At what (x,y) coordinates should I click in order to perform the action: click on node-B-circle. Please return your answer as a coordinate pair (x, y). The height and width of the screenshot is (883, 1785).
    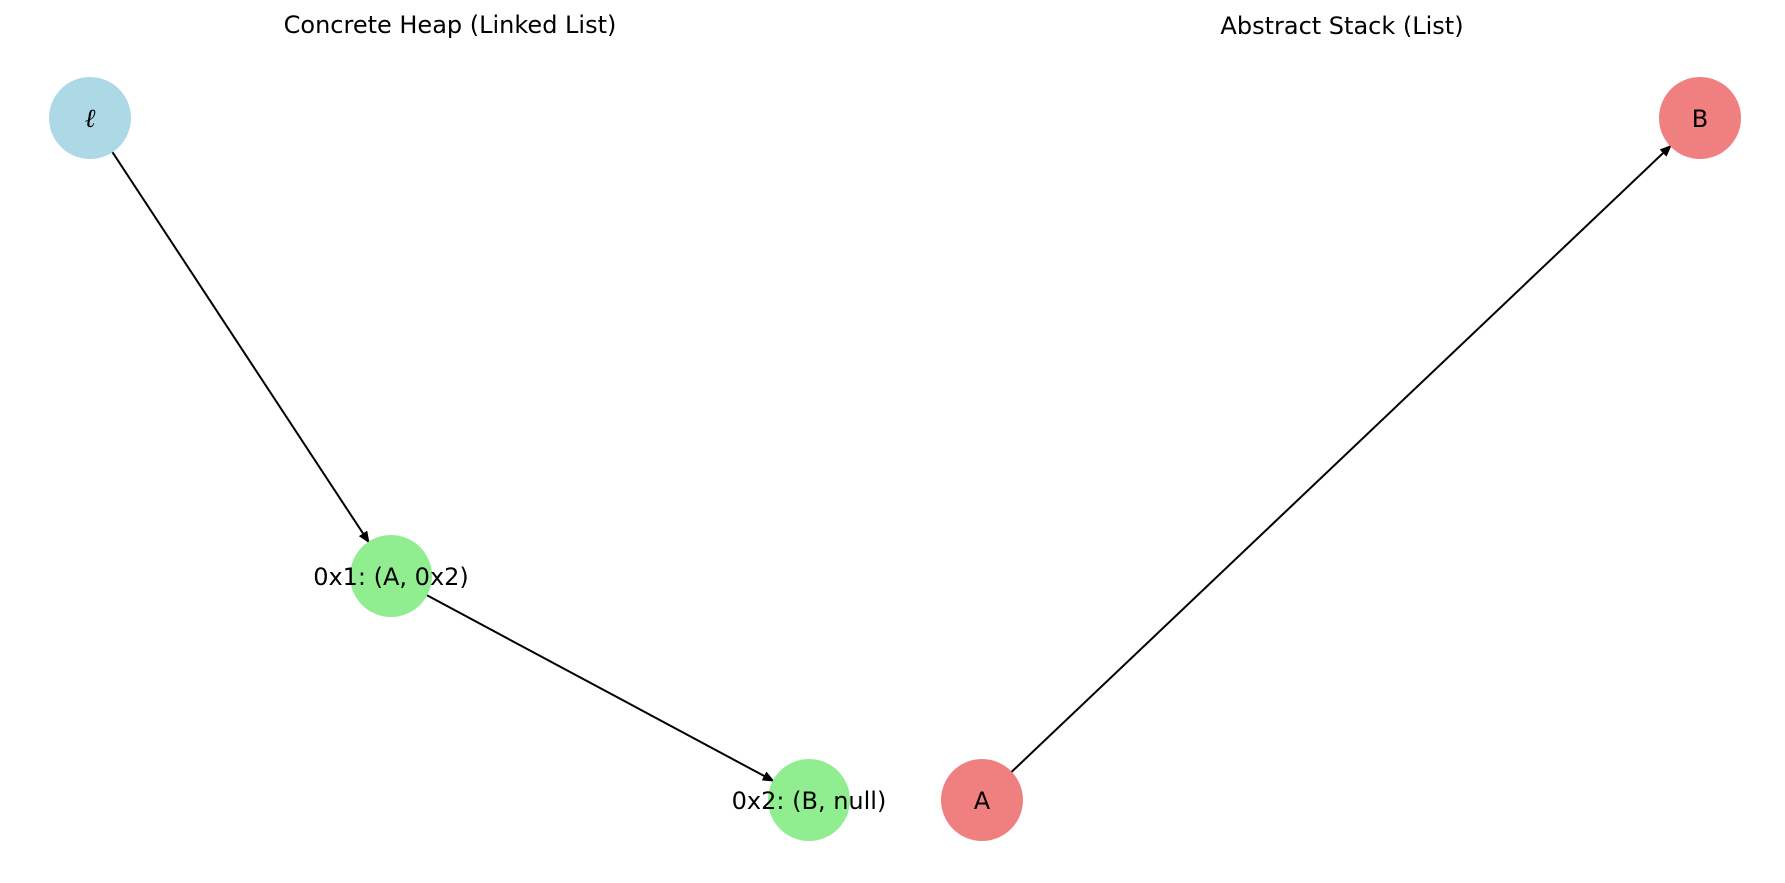
    Looking at the image, I should click on (1700, 118).